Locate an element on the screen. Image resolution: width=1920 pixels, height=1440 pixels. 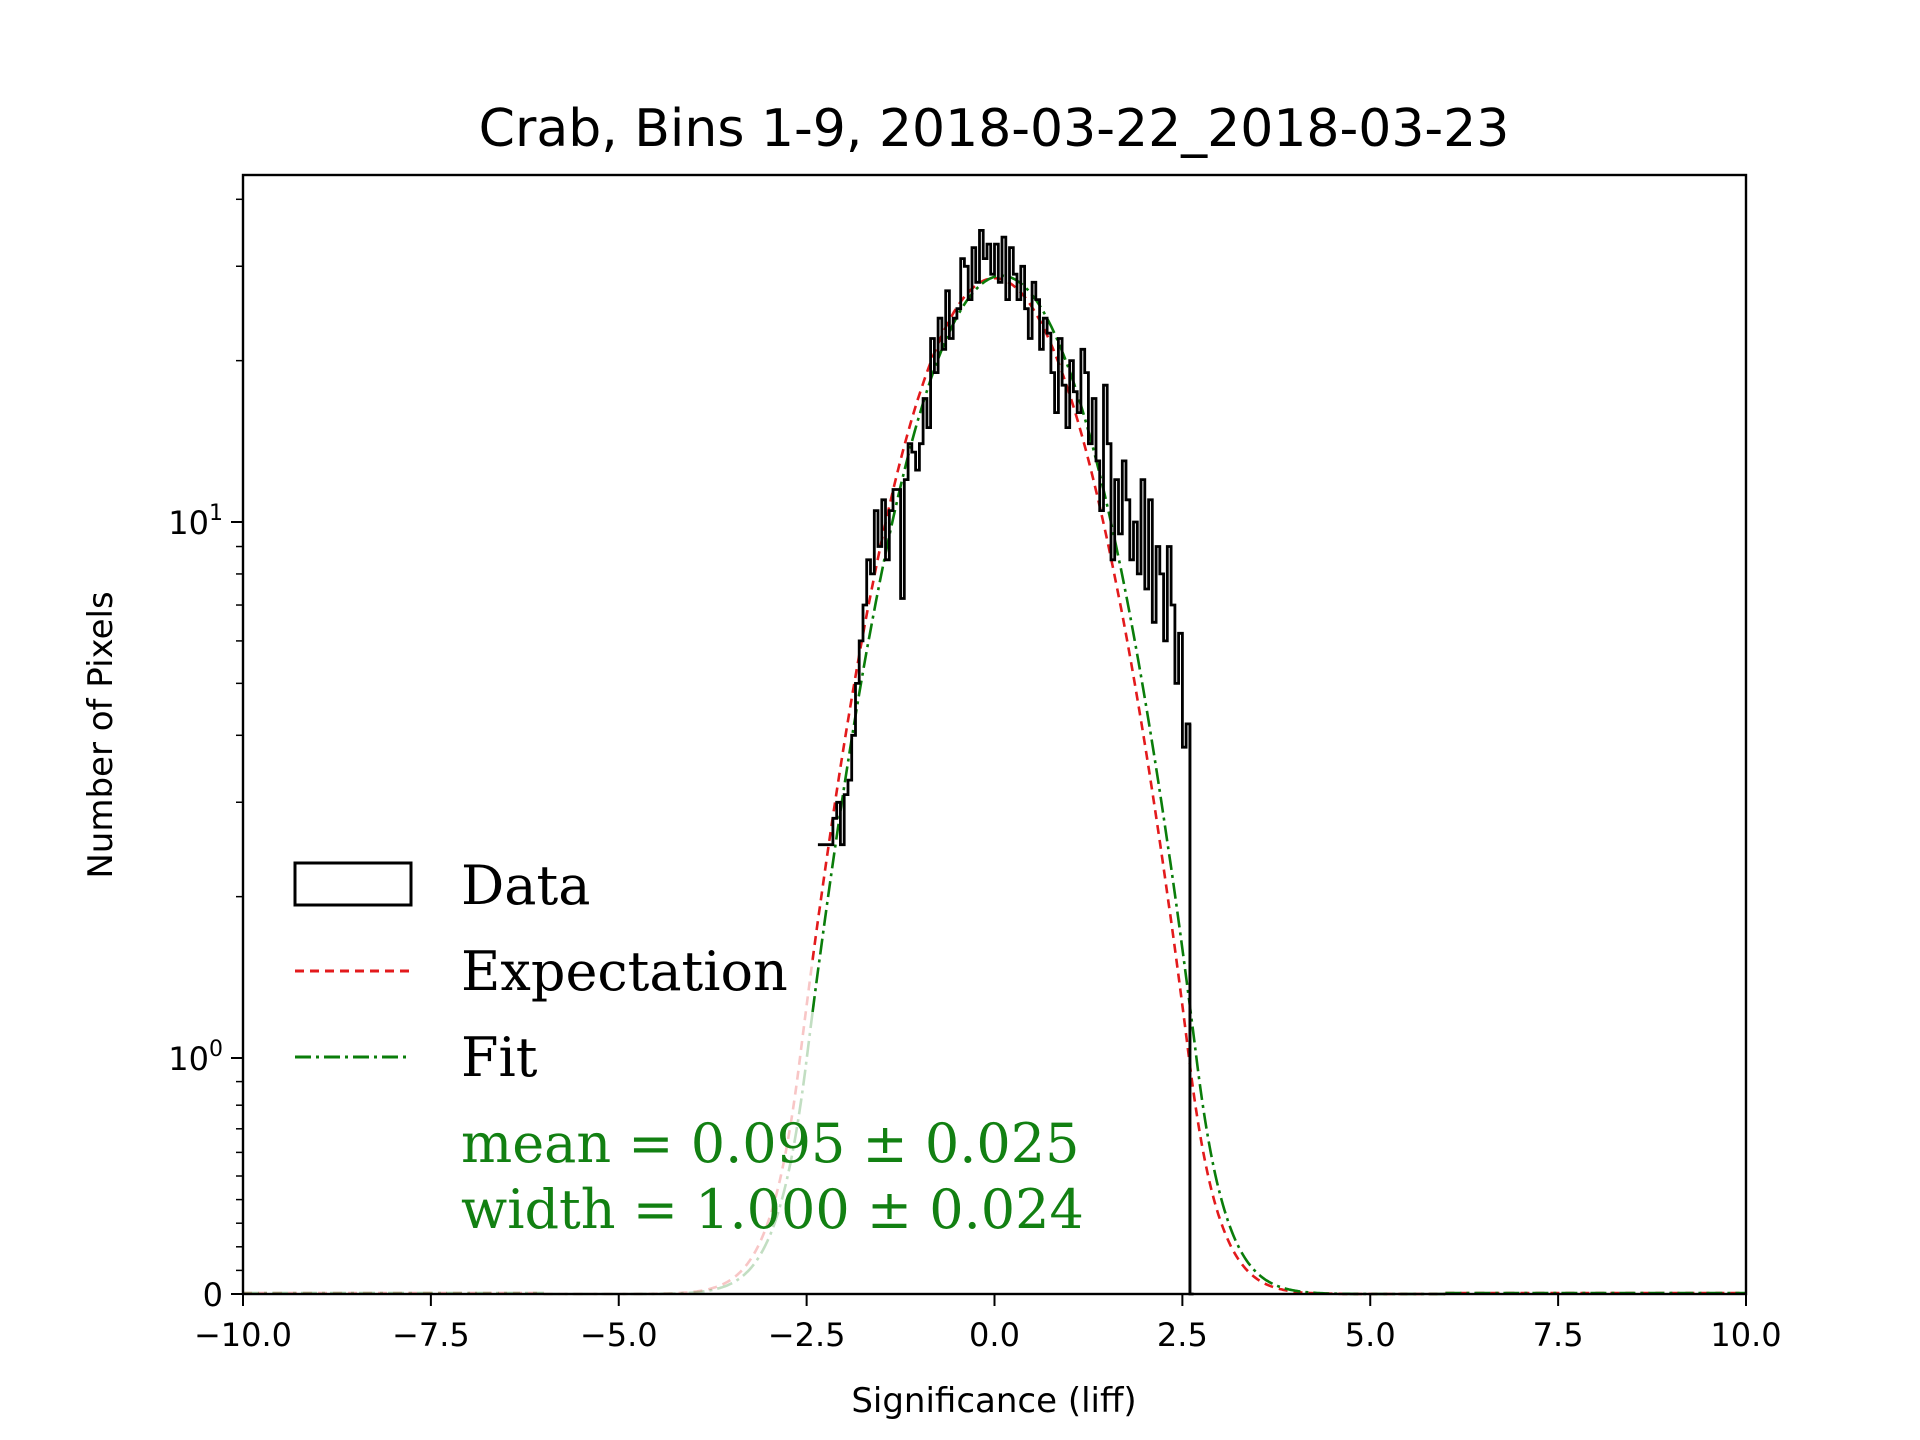
legend-label-data: Data is located at coordinates (525, 885).